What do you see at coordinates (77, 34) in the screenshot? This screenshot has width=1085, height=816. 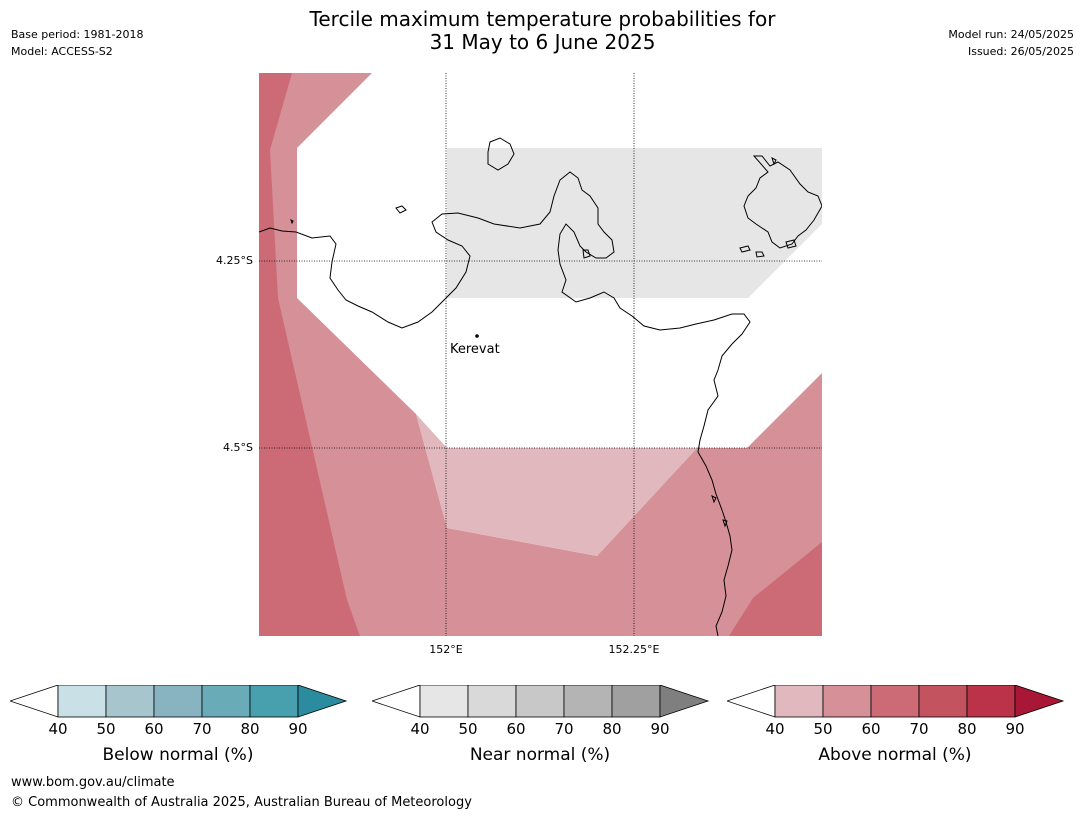 I see `base-period-text: Base period: 1981-2018` at bounding box center [77, 34].